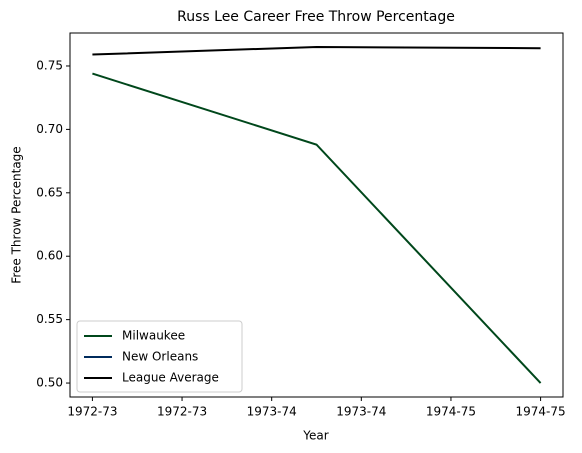 The height and width of the screenshot is (453, 582). Describe the element at coordinates (316, 50) in the screenshot. I see `series-line` at that location.